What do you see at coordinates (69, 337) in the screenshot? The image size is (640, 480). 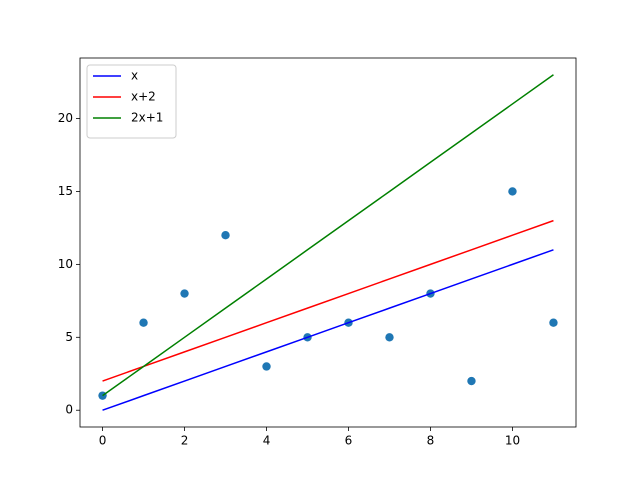 I see `y-tick-label: 5` at bounding box center [69, 337].